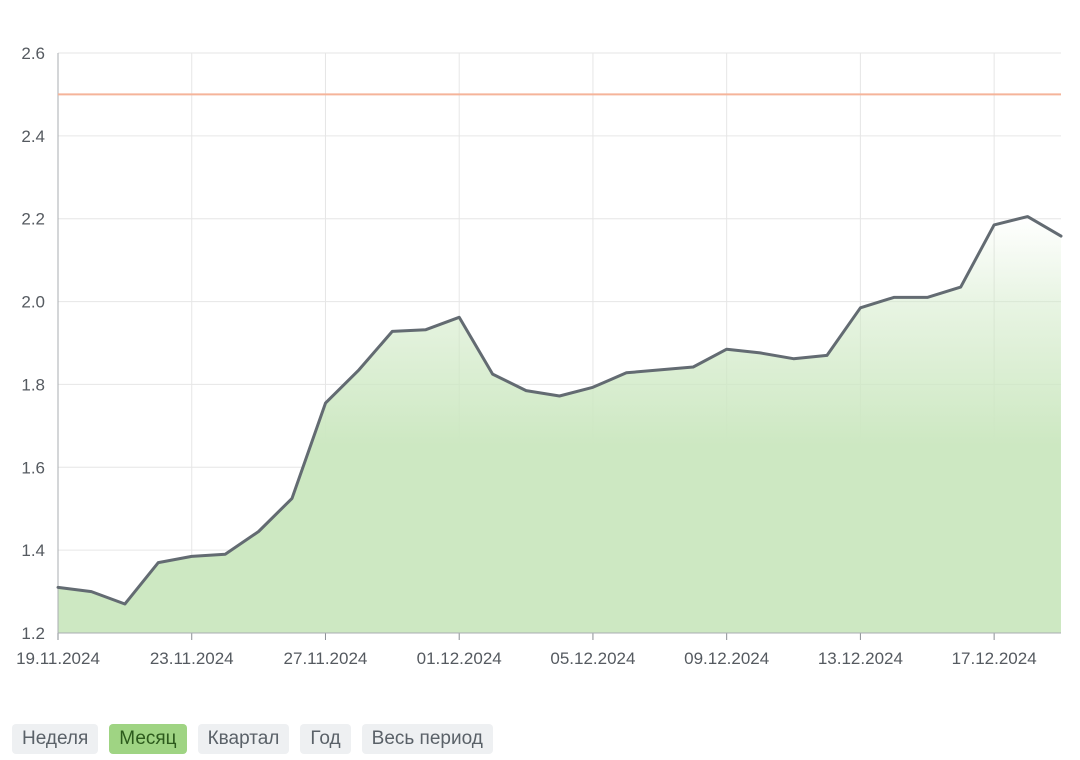  Describe the element at coordinates (243, 739) in the screenshot. I see `period-quarter-button: Квартал` at that location.